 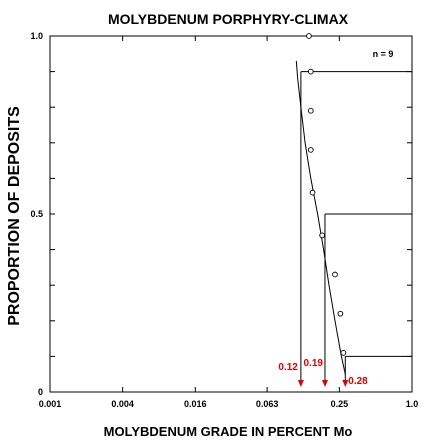 What do you see at coordinates (340, 404) in the screenshot?
I see `x-tick-label: 0.25` at bounding box center [340, 404].